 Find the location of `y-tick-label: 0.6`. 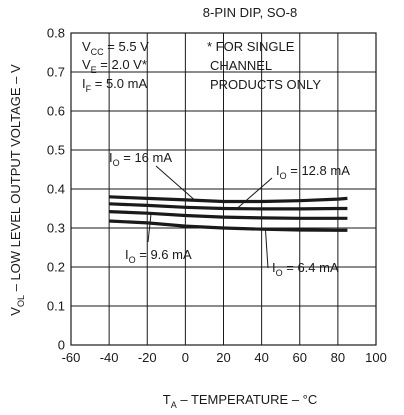

y-tick-label: 0.6 is located at coordinates (56, 111).